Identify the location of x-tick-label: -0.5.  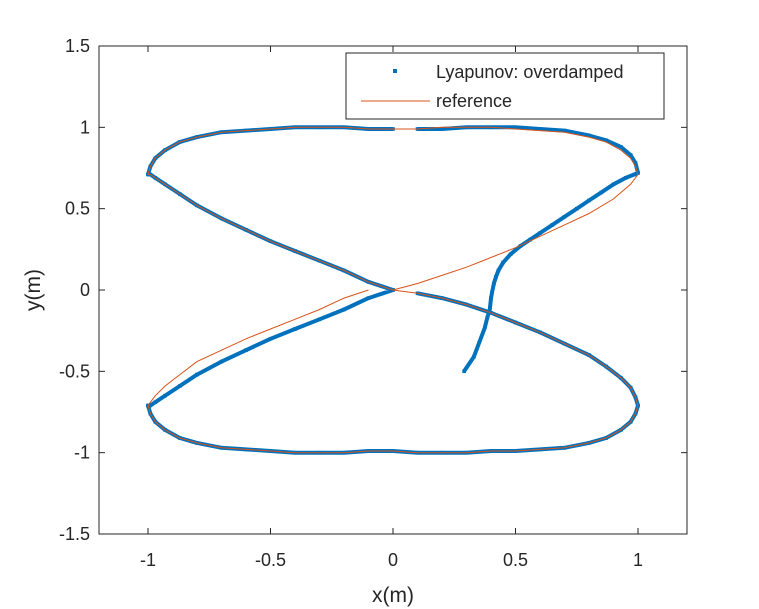
(270, 560).